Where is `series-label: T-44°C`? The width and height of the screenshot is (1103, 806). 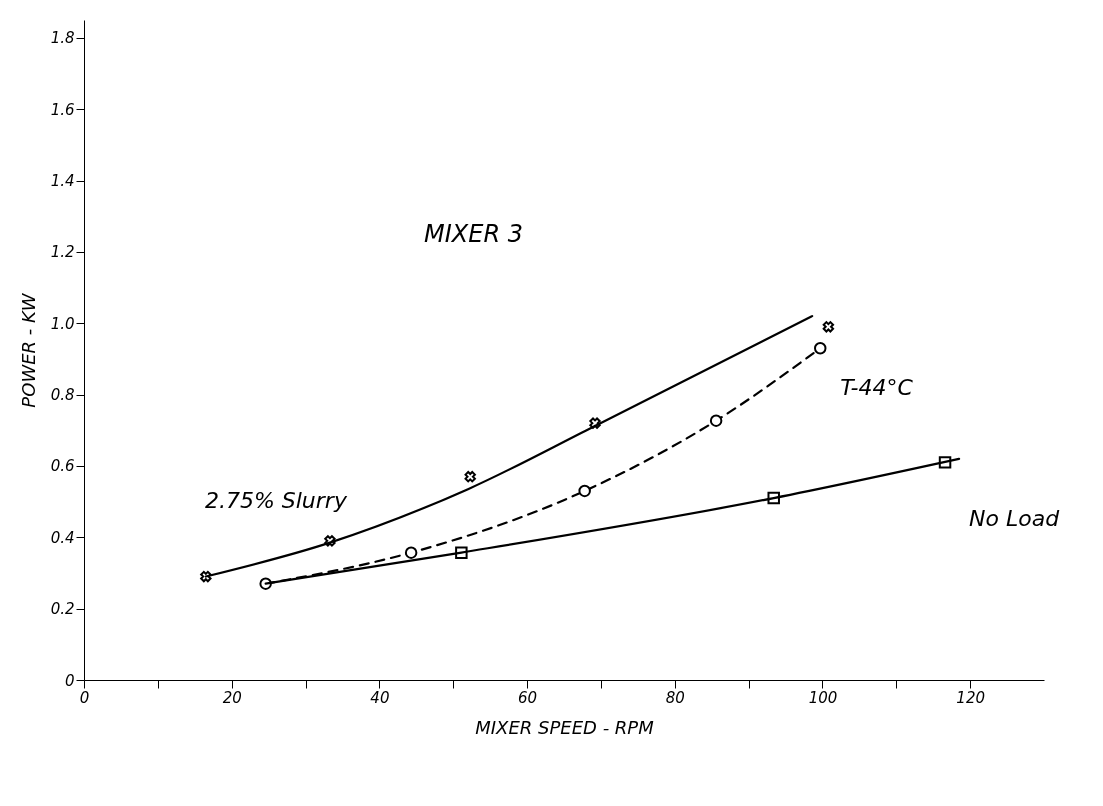 series-label: T-44°C is located at coordinates (877, 388).